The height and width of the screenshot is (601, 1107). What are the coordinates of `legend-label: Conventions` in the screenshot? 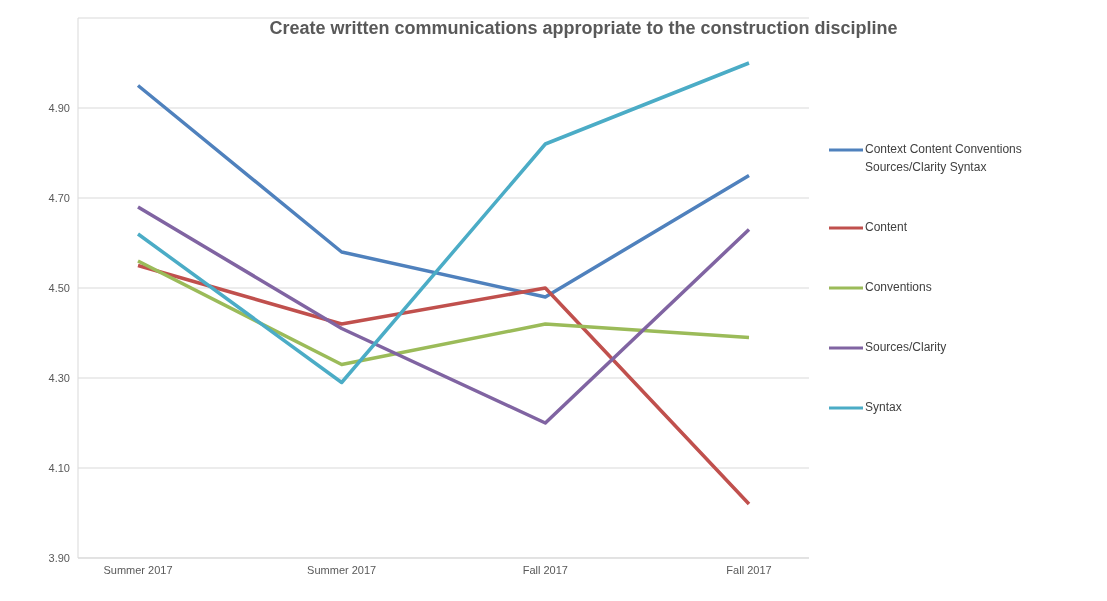 It's located at (898, 287).